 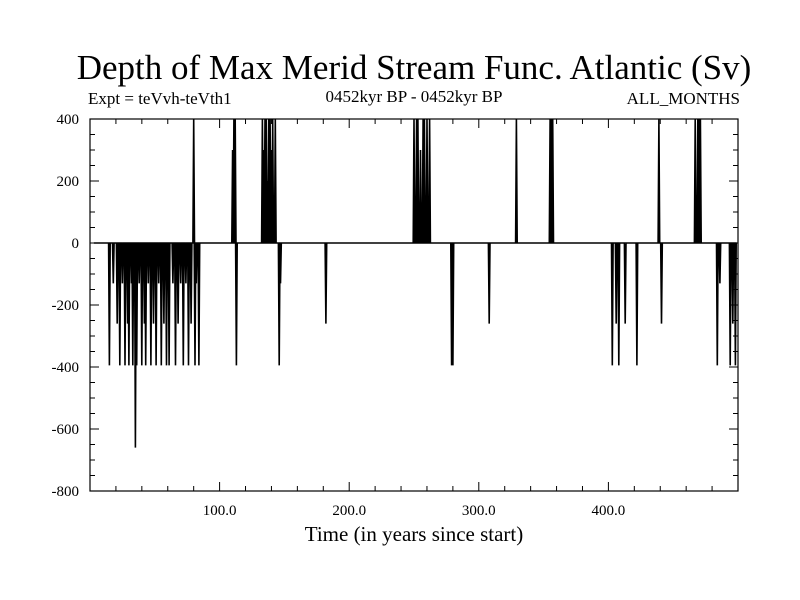 I want to click on y-tick-label: 400, so click(x=68, y=120).